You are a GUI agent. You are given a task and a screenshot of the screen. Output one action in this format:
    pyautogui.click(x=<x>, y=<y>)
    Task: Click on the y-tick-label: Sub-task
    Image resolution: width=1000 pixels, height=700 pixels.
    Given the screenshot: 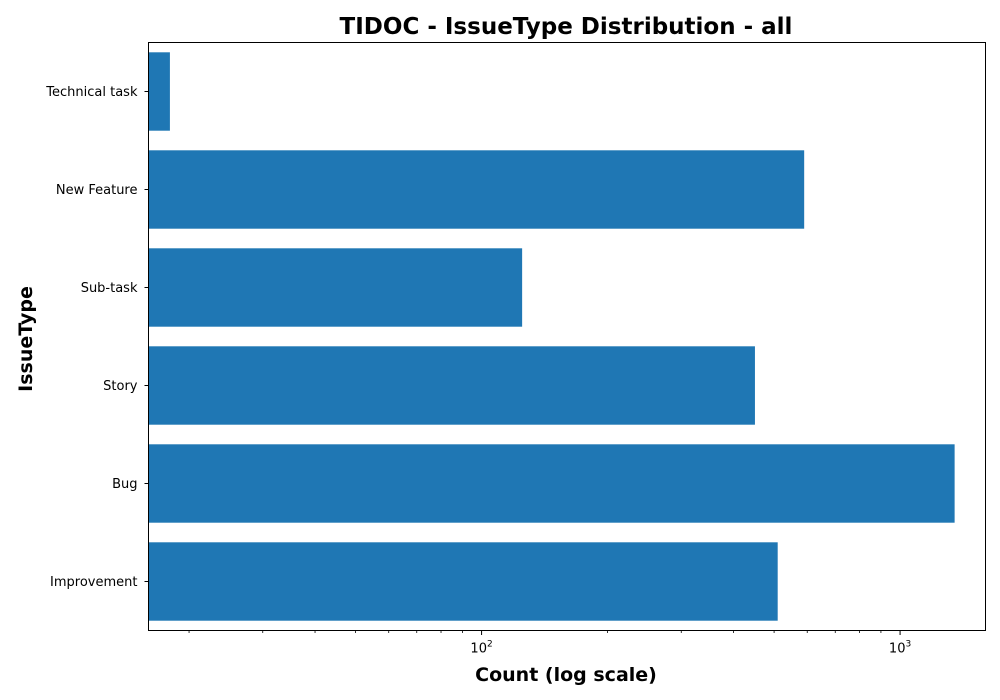 What is the action you would take?
    pyautogui.click(x=109, y=288)
    